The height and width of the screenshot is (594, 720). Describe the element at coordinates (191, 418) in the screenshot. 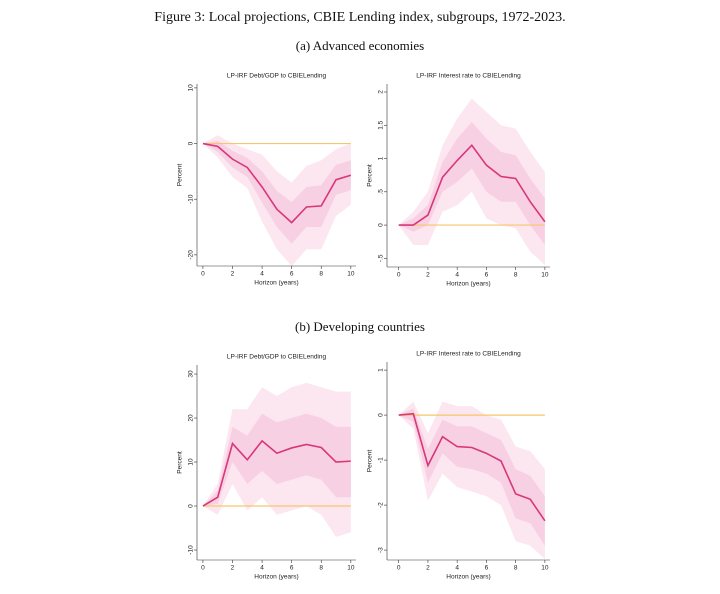

I see `y-tick-label: 20` at that location.